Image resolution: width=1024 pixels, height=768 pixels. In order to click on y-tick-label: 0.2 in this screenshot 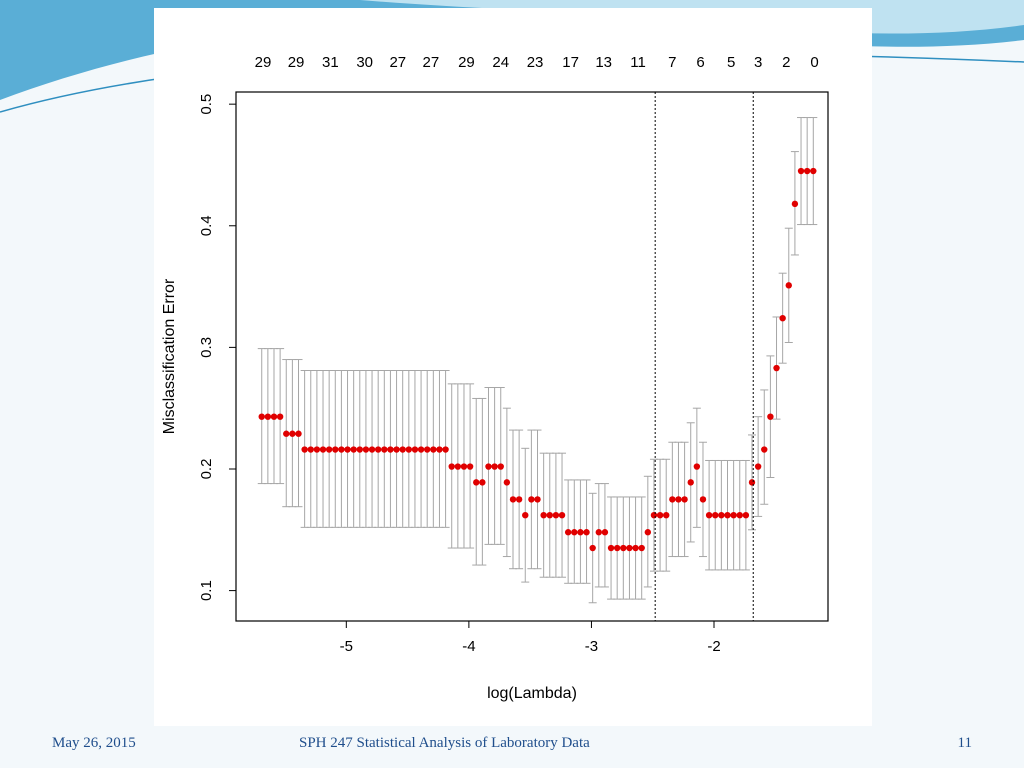, I will do `click(206, 469)`.